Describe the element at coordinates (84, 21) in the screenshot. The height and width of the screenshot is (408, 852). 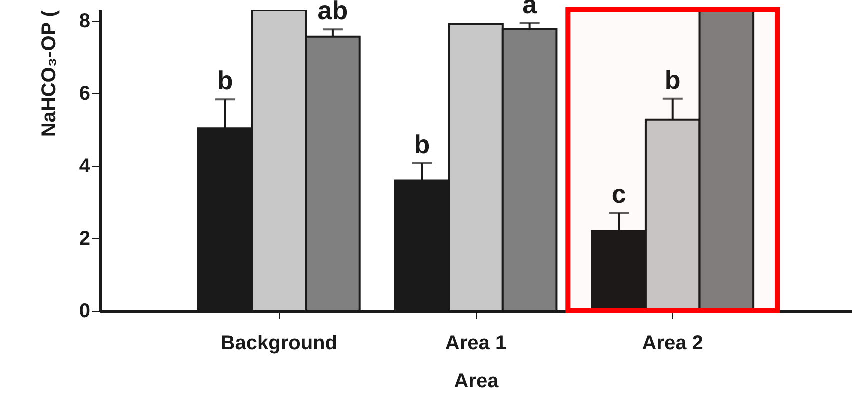
I see `y-tick-label: 8` at that location.